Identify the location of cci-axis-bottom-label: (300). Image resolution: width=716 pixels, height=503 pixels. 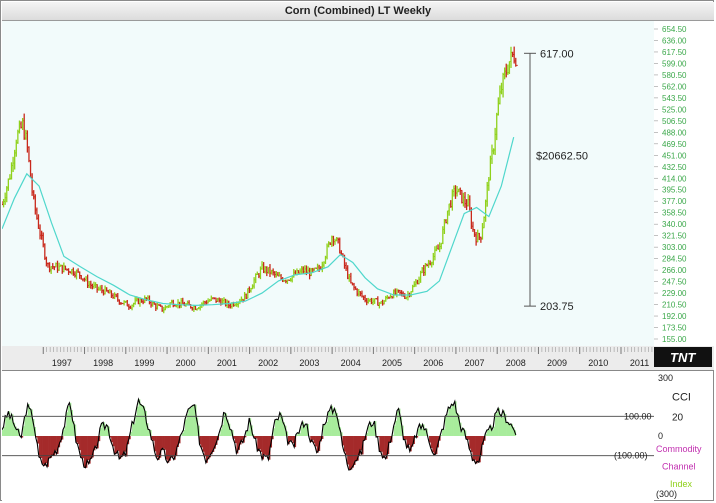
(666, 494).